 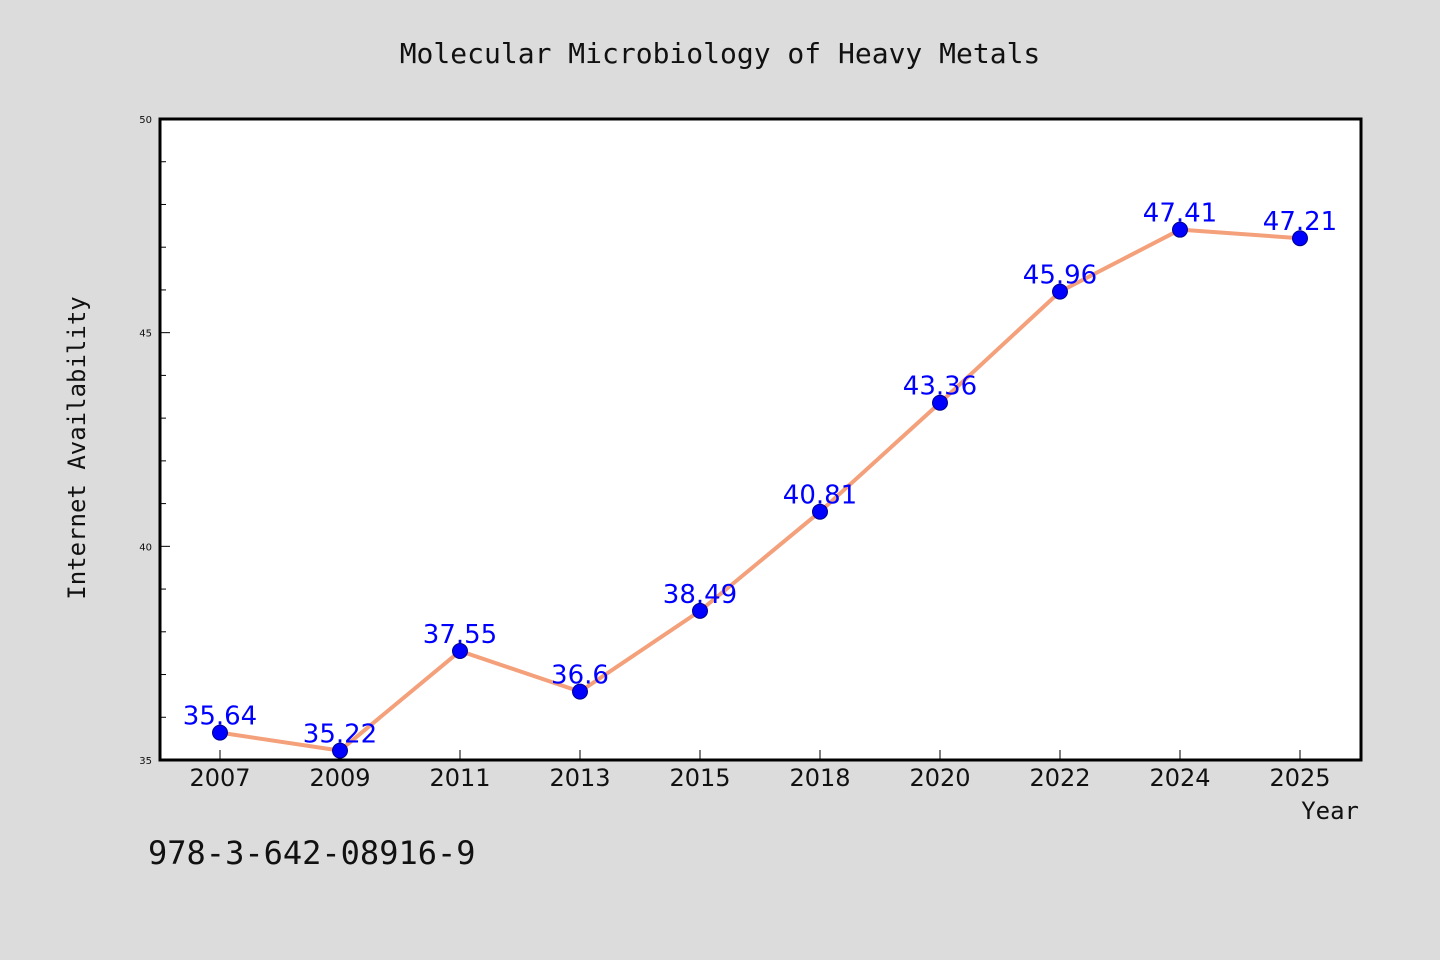 I want to click on x-tick-label: 2022, so click(x=1059, y=778).